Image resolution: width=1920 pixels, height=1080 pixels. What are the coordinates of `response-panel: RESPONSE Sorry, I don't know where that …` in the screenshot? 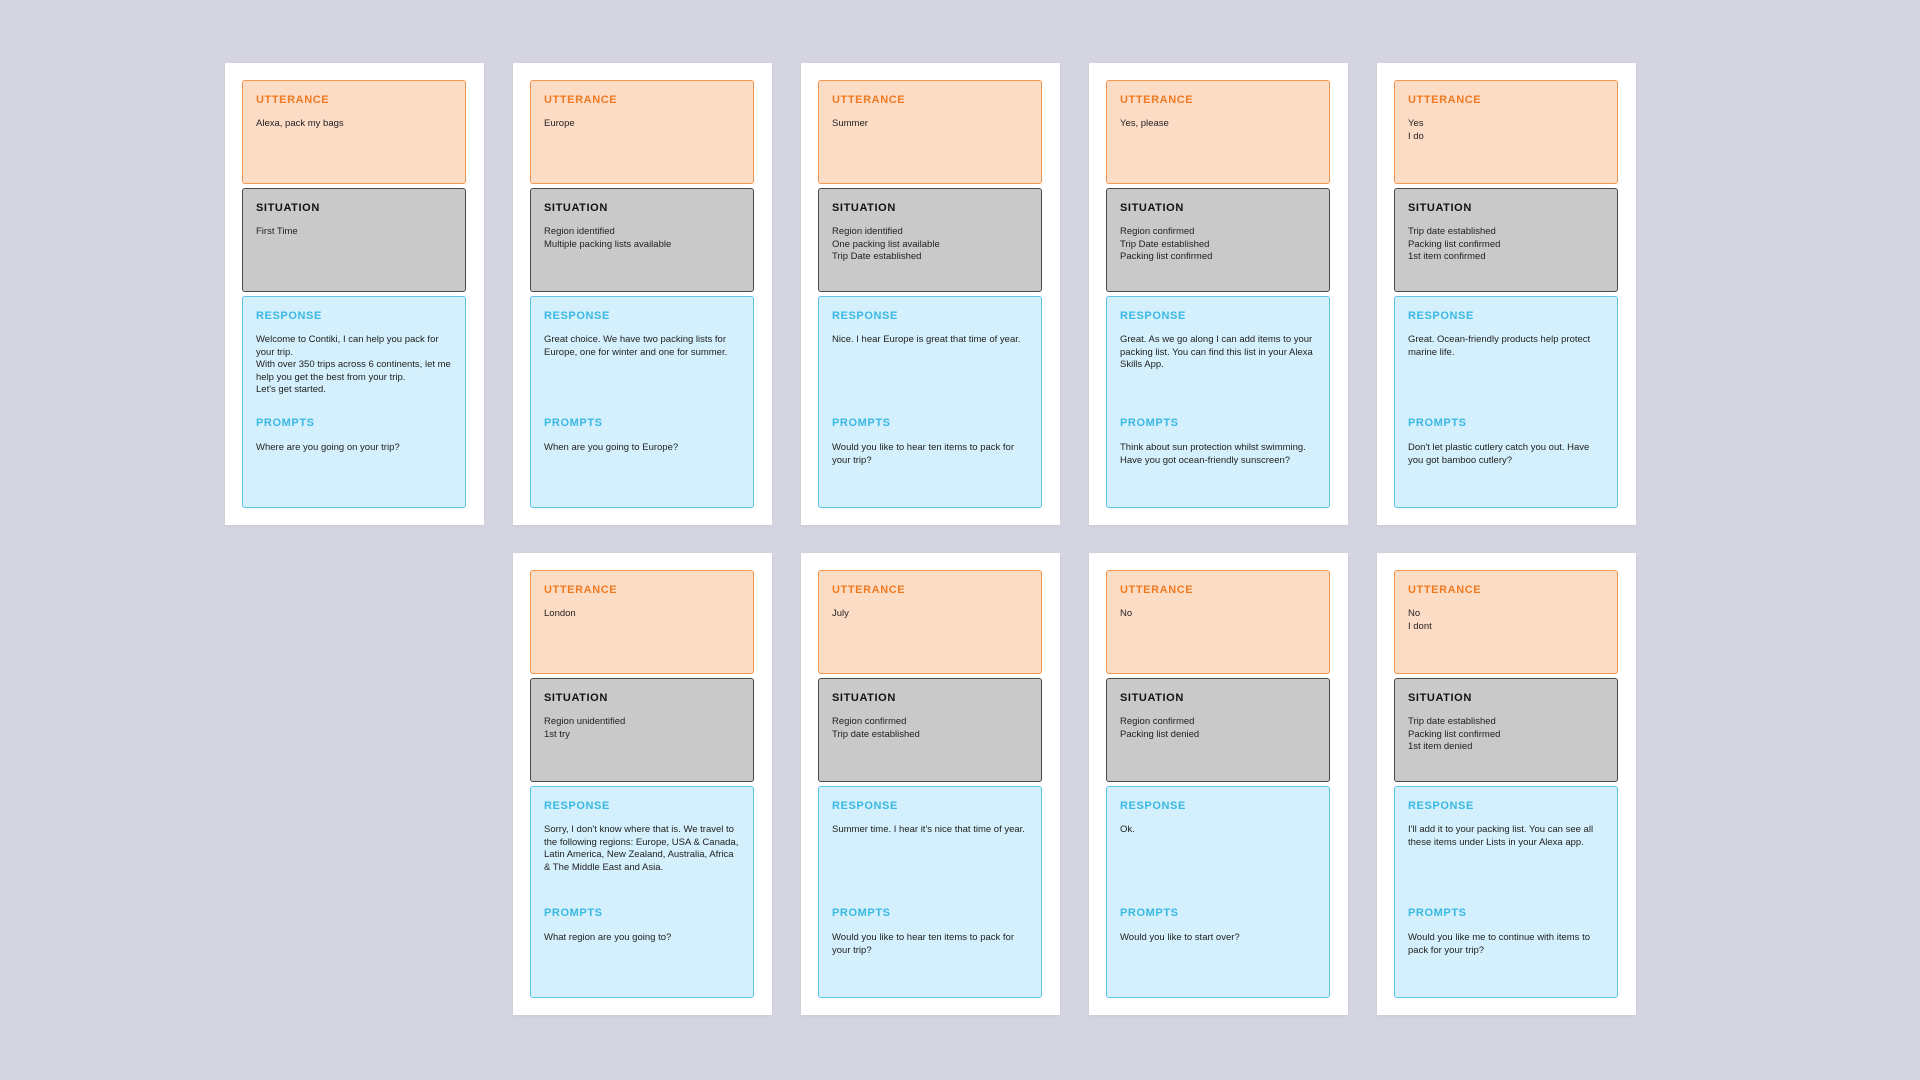 It's located at (642, 892).